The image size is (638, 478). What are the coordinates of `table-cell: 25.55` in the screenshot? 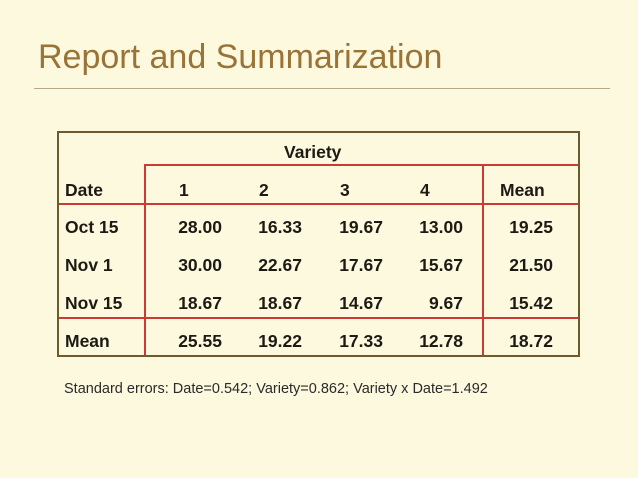 It's located at (200, 341).